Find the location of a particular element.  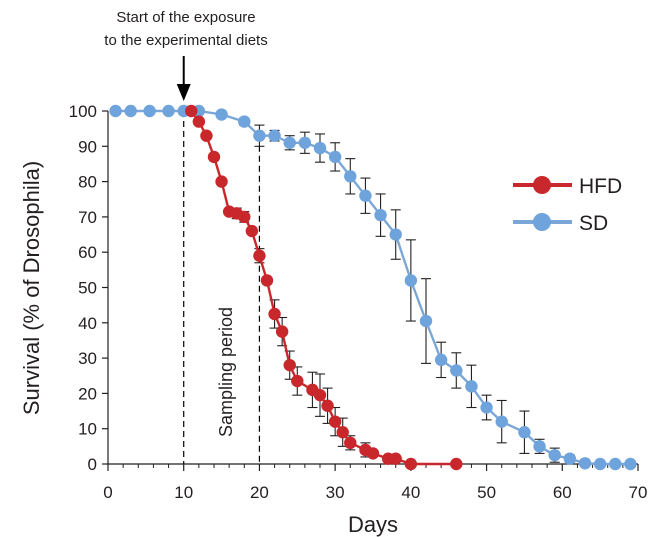

x-tick-label: 0 is located at coordinates (107, 492).